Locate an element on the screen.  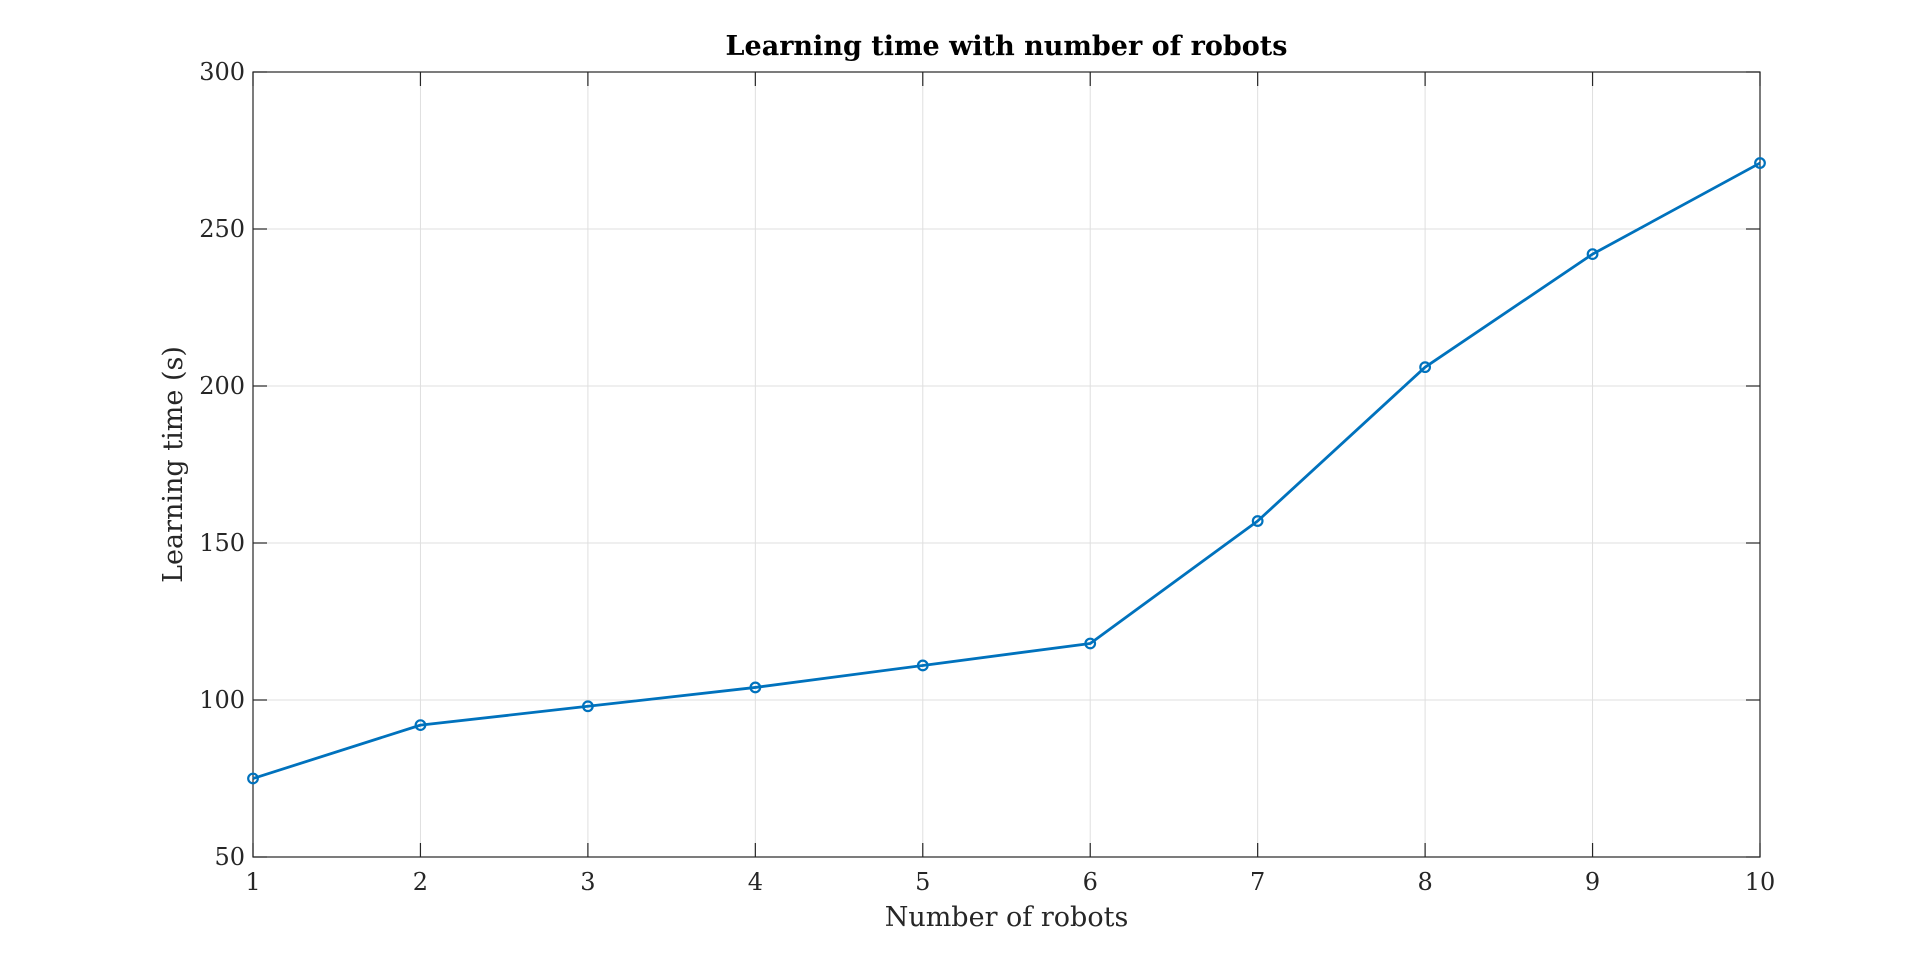
y-tick-label: 50 is located at coordinates (229, 857).